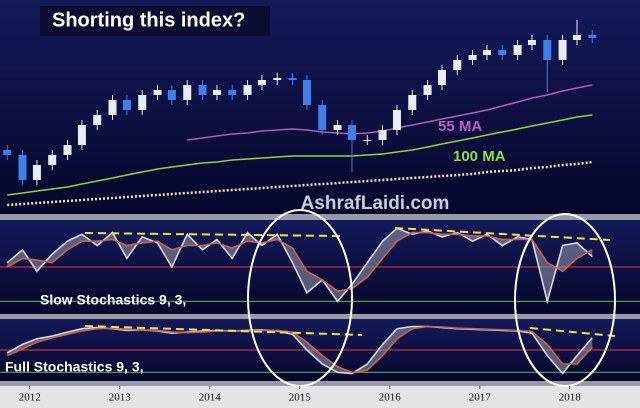  What do you see at coordinates (210, 398) in the screenshot?
I see `x-tick-label: 2014` at bounding box center [210, 398].